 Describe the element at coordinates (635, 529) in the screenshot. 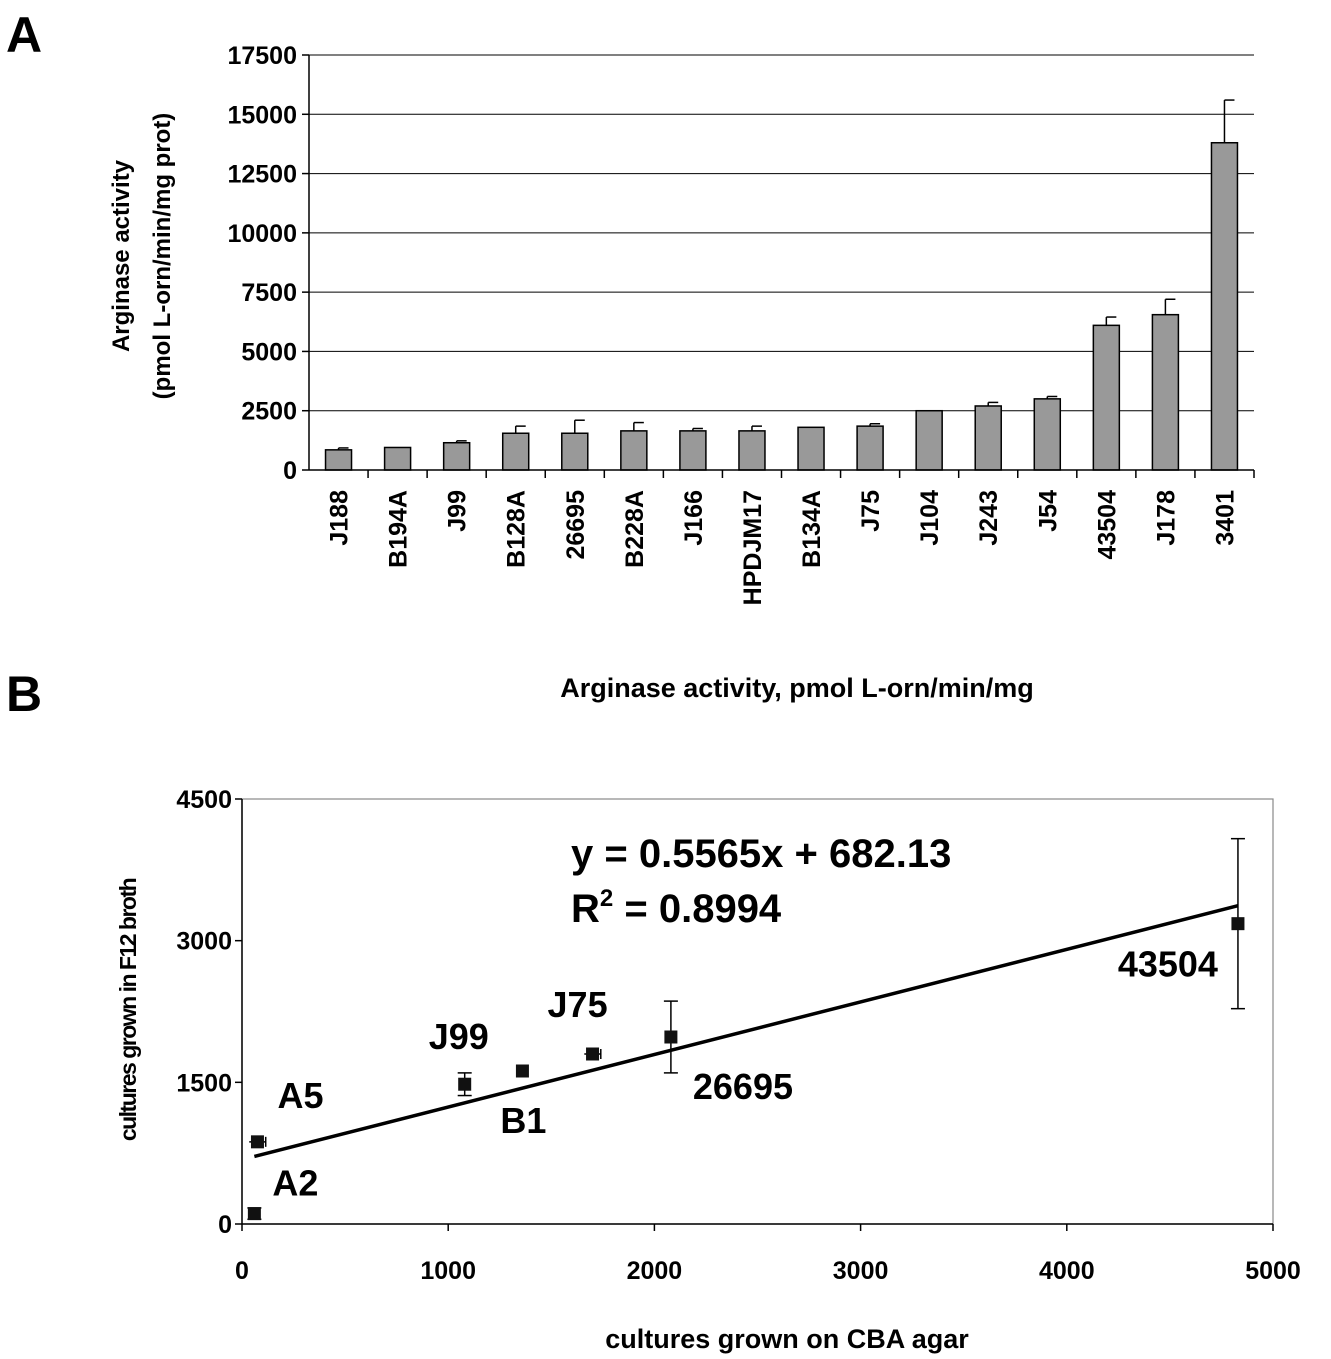

I see `x-tick-label: B228A` at that location.